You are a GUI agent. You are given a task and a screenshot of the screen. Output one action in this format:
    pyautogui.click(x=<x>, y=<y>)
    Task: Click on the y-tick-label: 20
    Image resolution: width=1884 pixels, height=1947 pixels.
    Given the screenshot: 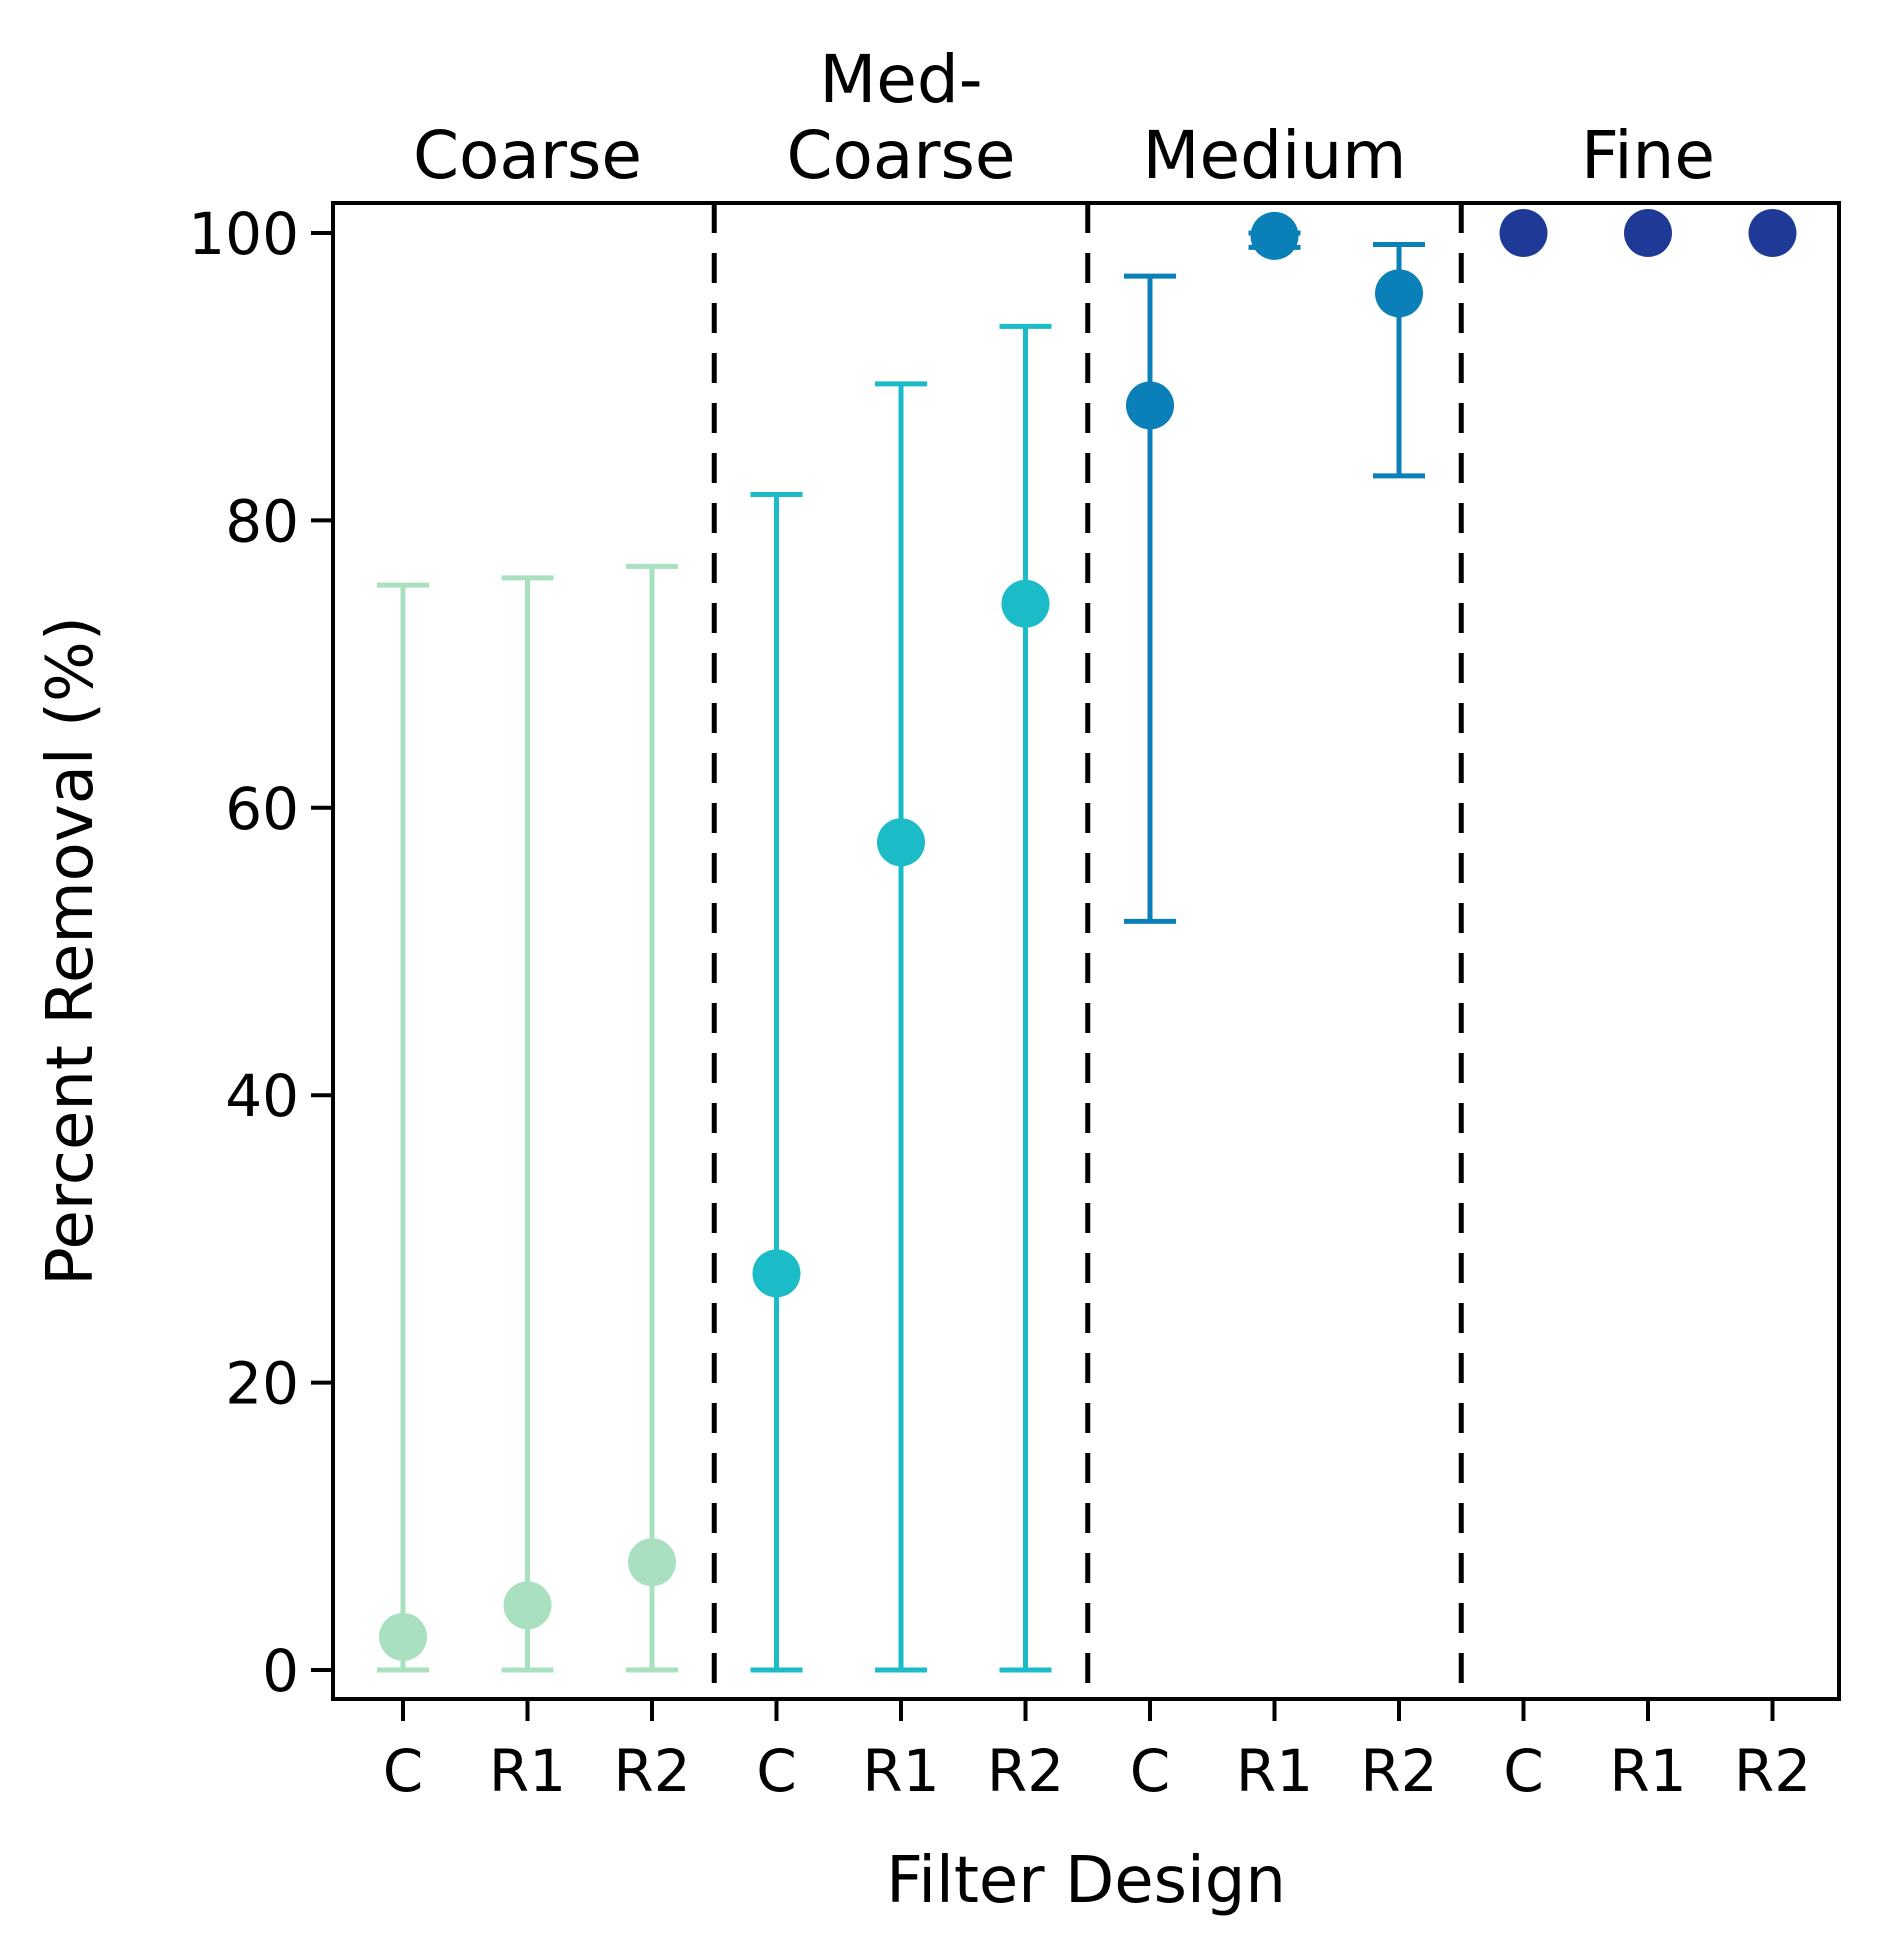 What is the action you would take?
    pyautogui.click(x=262, y=1384)
    